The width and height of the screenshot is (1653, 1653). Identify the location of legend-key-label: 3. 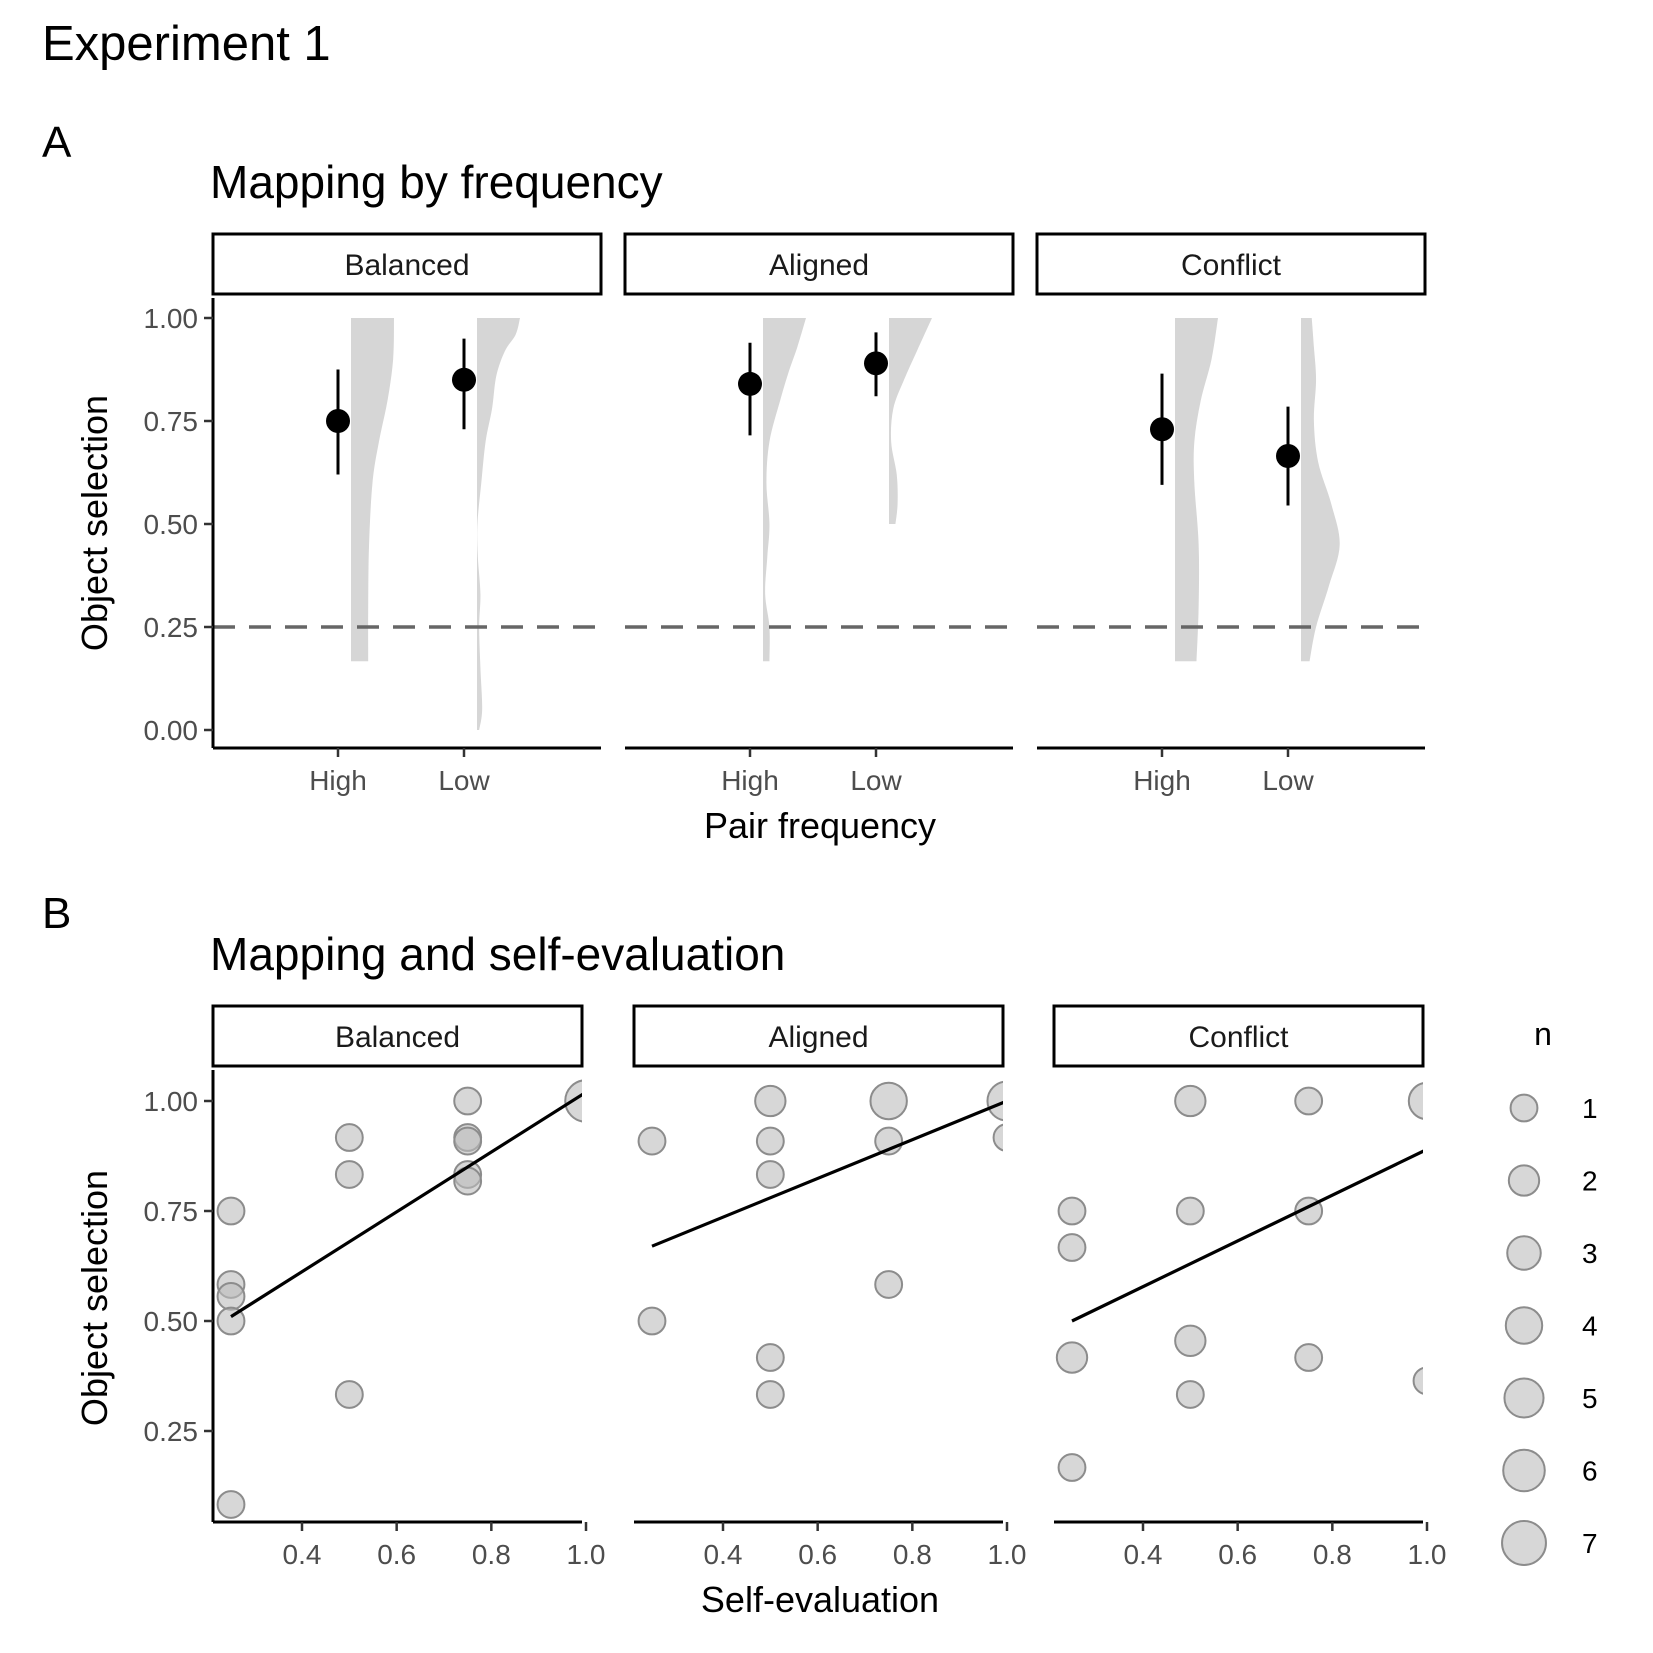
(1590, 1253).